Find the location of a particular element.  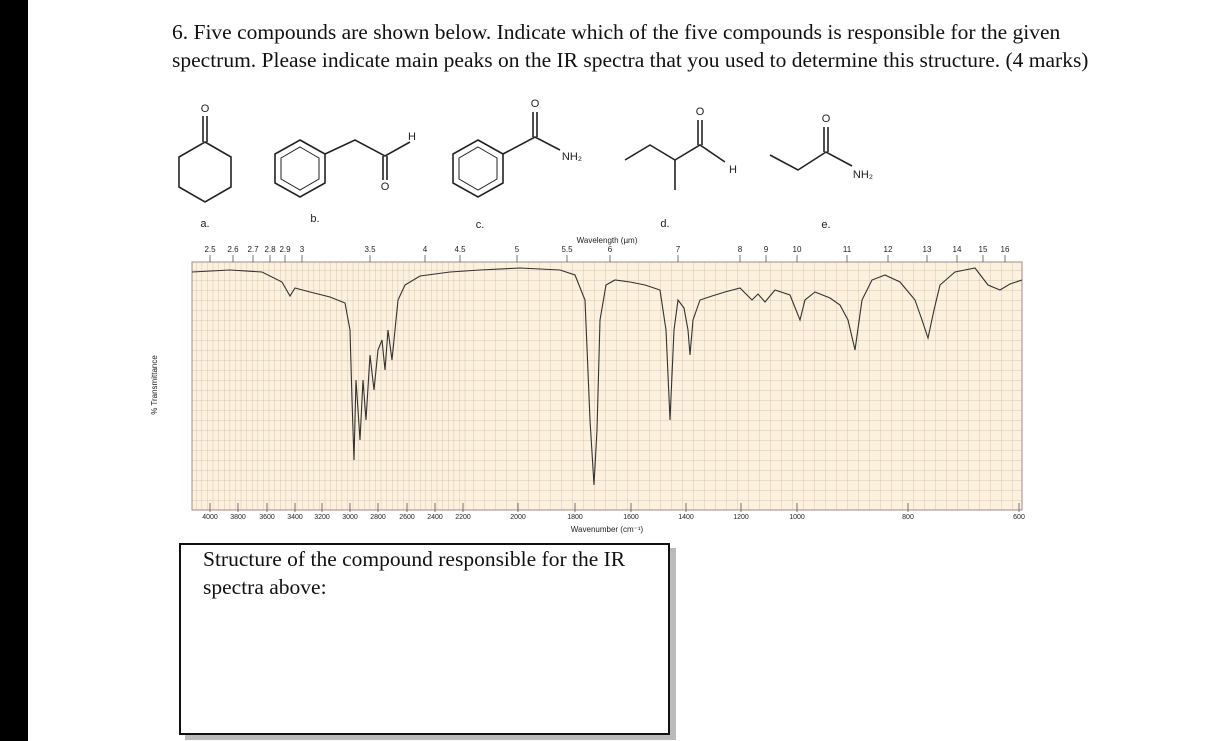

y-axis-label: % Transmittance is located at coordinates (154, 385).